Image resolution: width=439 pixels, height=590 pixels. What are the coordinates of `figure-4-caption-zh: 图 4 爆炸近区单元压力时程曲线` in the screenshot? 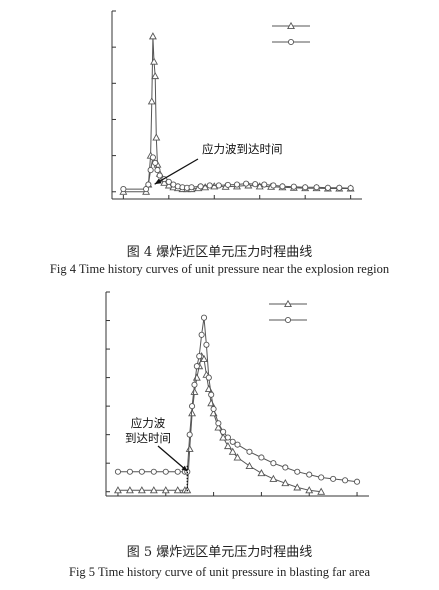 It's located at (219, 252).